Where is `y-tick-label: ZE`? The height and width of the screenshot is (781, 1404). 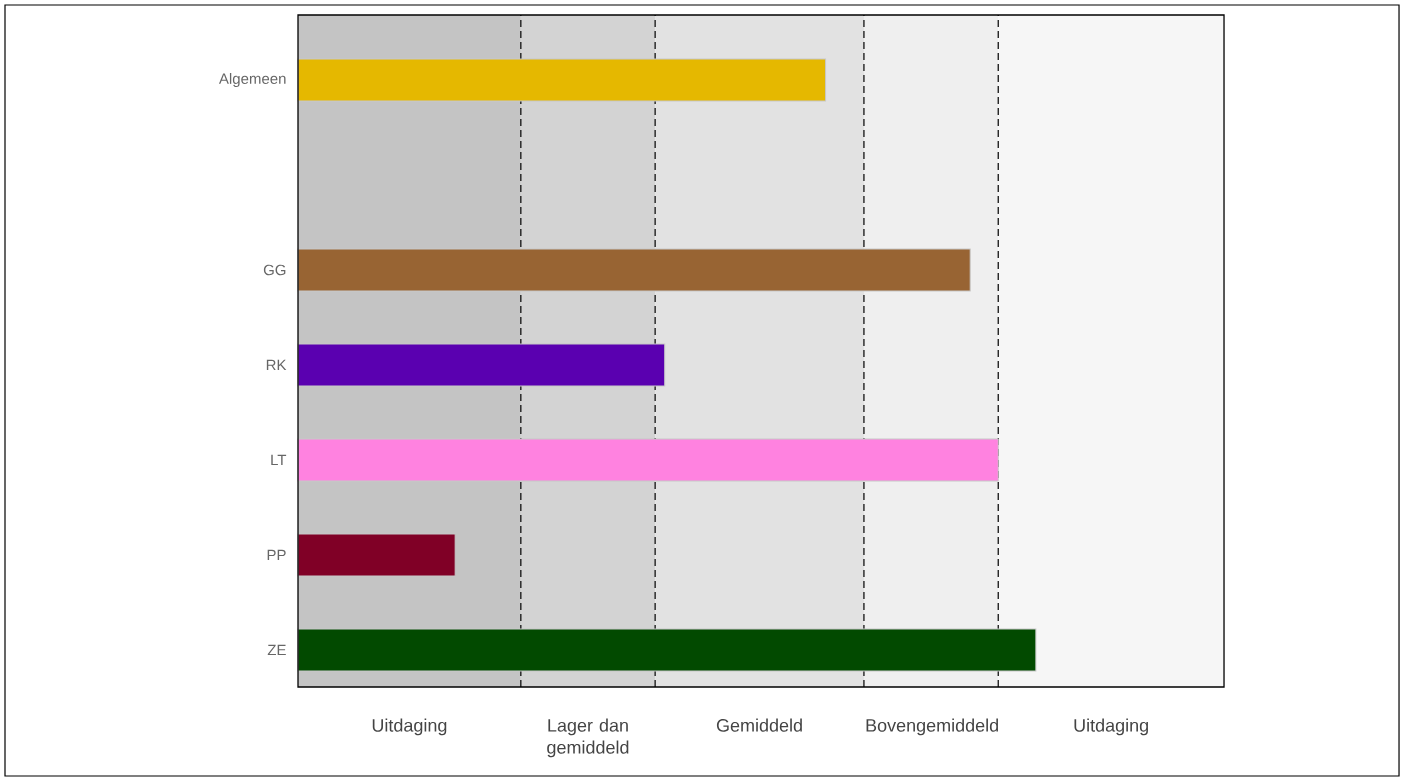
y-tick-label: ZE is located at coordinates (276, 650).